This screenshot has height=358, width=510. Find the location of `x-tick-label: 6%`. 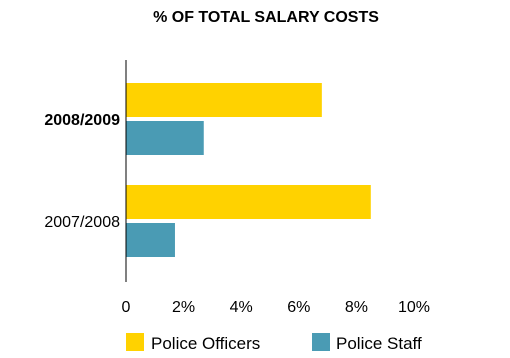

x-tick-label: 6% is located at coordinates (298, 307).